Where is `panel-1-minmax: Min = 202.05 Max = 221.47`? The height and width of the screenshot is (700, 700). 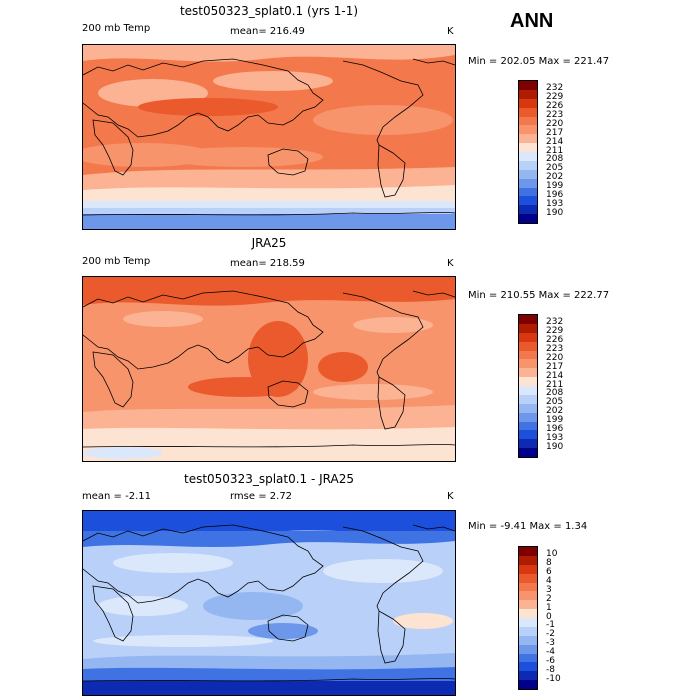 panel-1-minmax: Min = 202.05 Max = 221.47 is located at coordinates (539, 61).